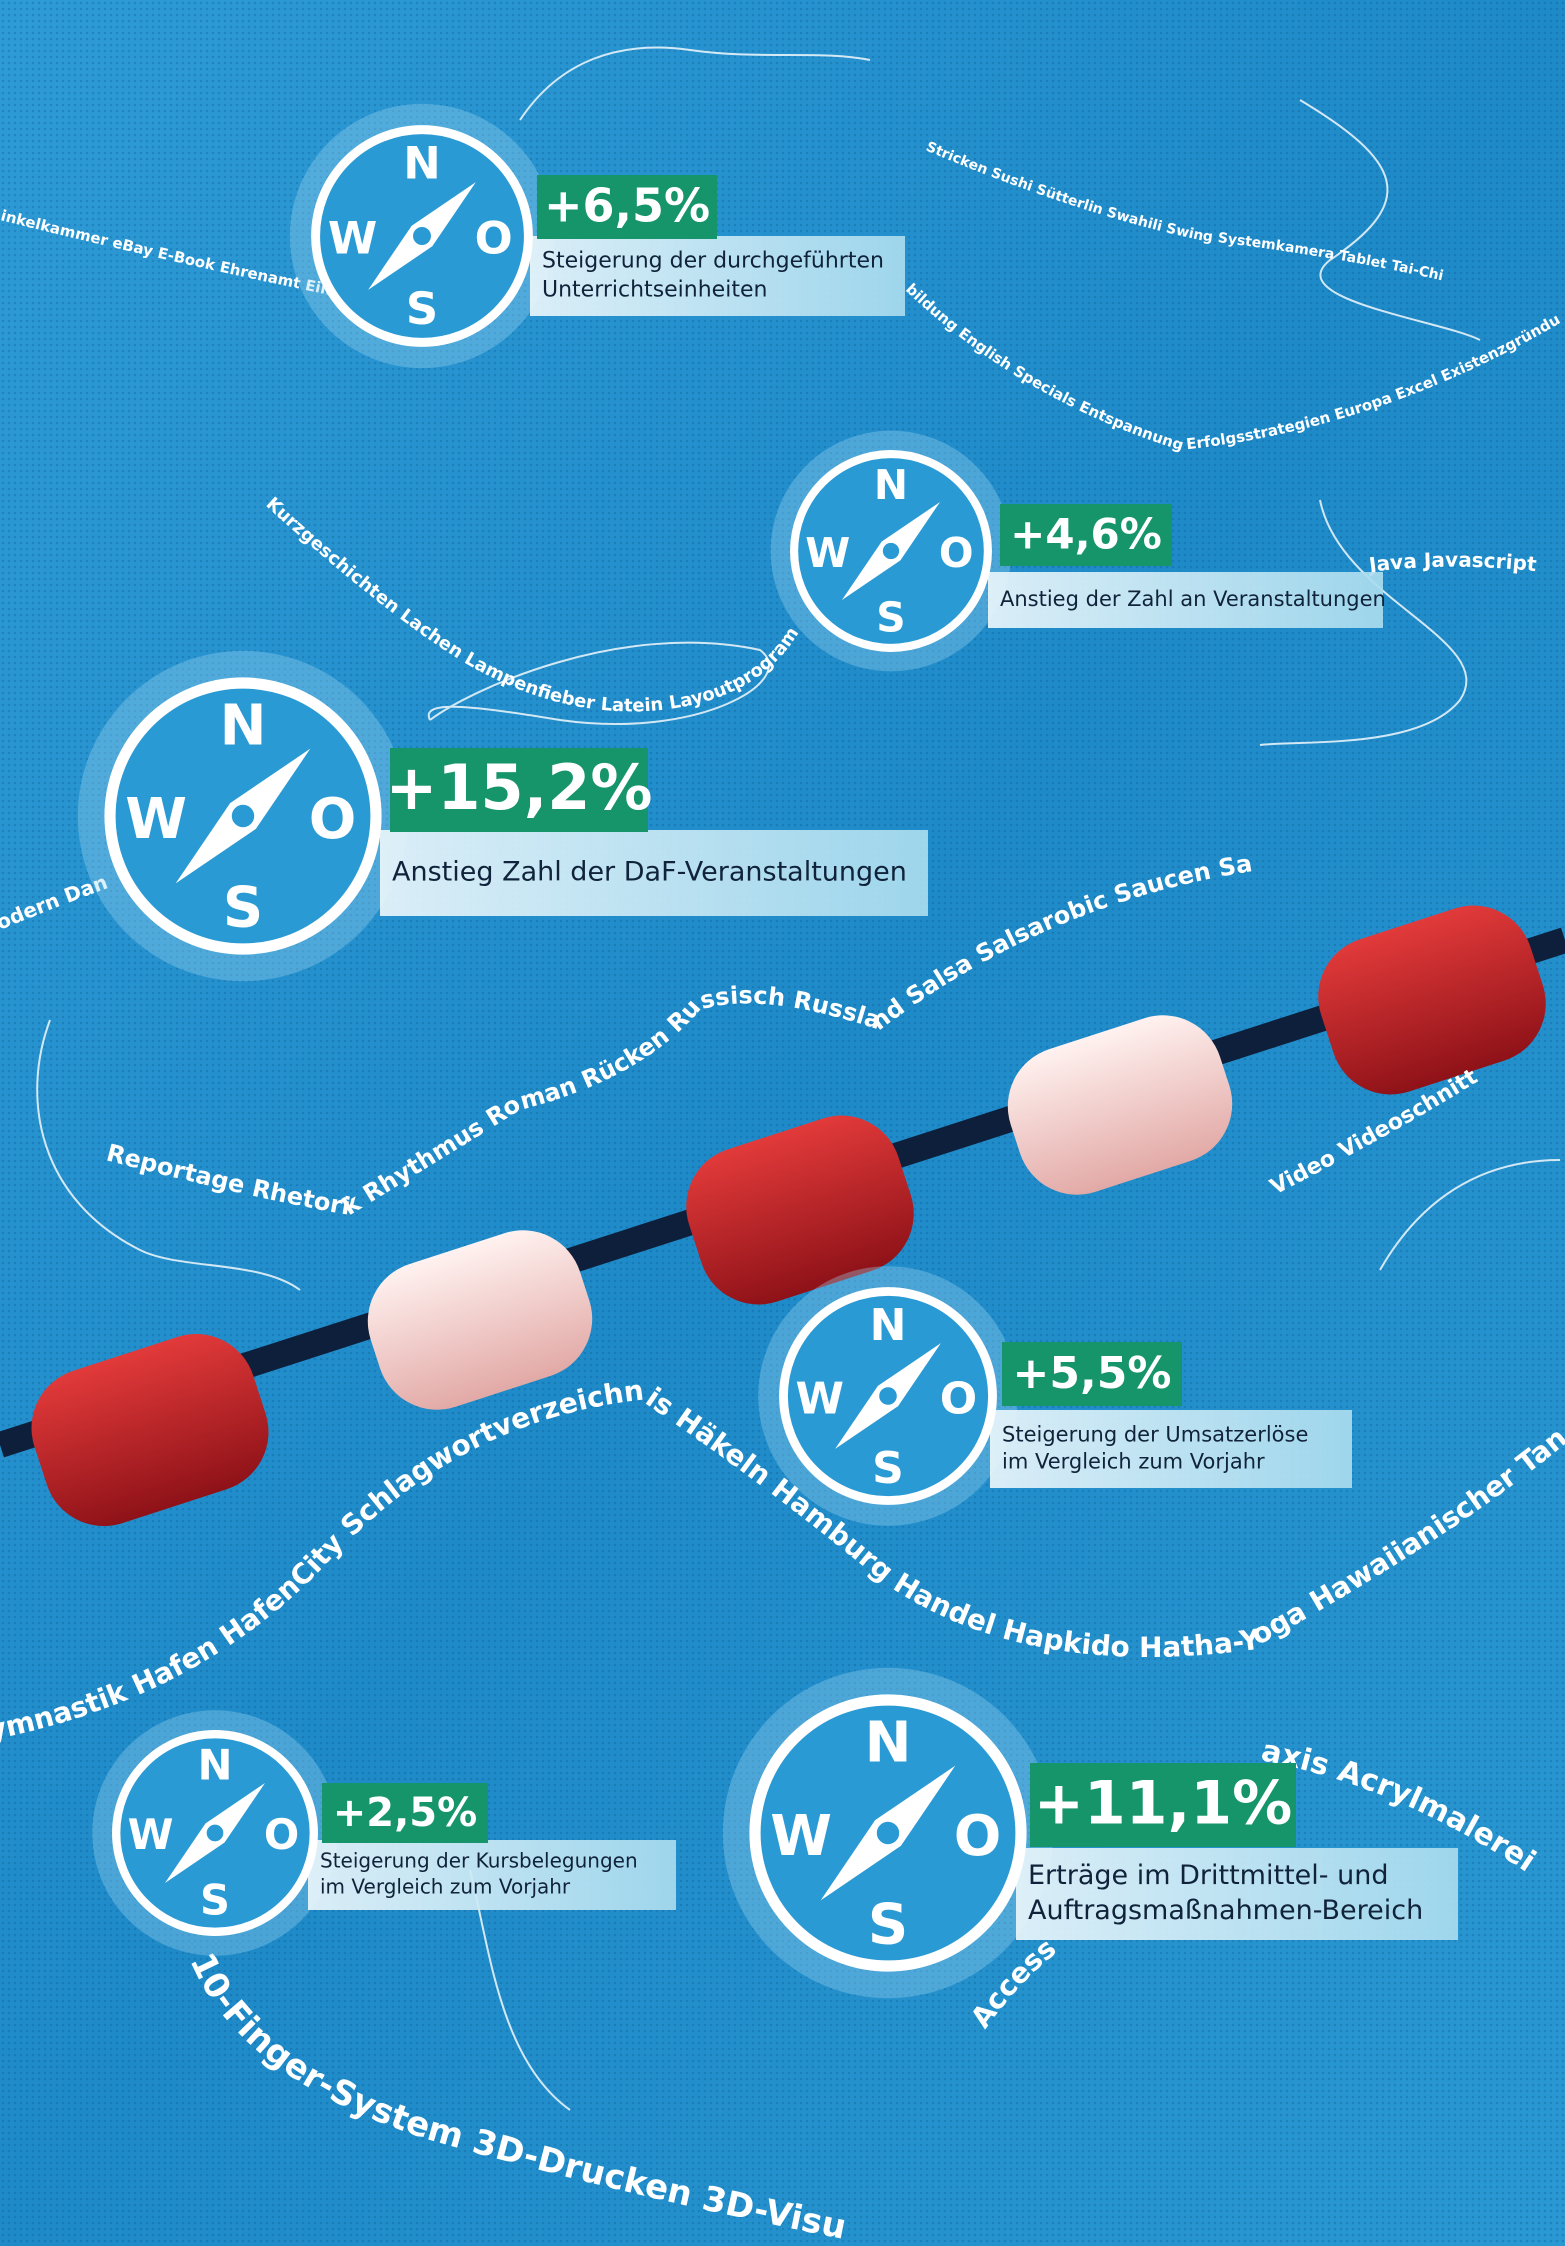 This screenshot has width=1565, height=2246. What do you see at coordinates (1155, 1434) in the screenshot?
I see `desc-line: Steigerung der Umsatzerlöse` at bounding box center [1155, 1434].